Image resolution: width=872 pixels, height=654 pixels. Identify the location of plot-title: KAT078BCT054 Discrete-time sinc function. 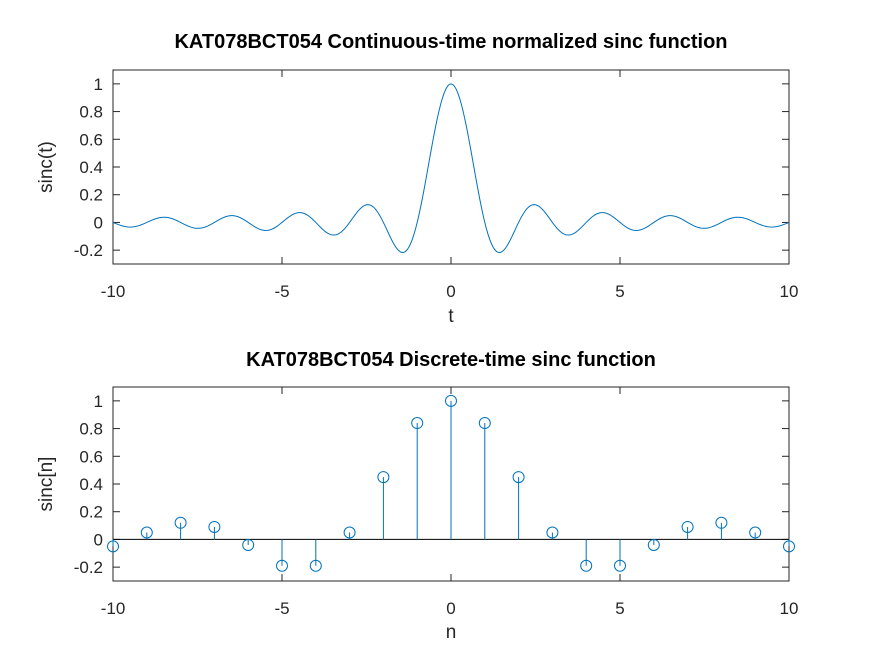
(451, 360).